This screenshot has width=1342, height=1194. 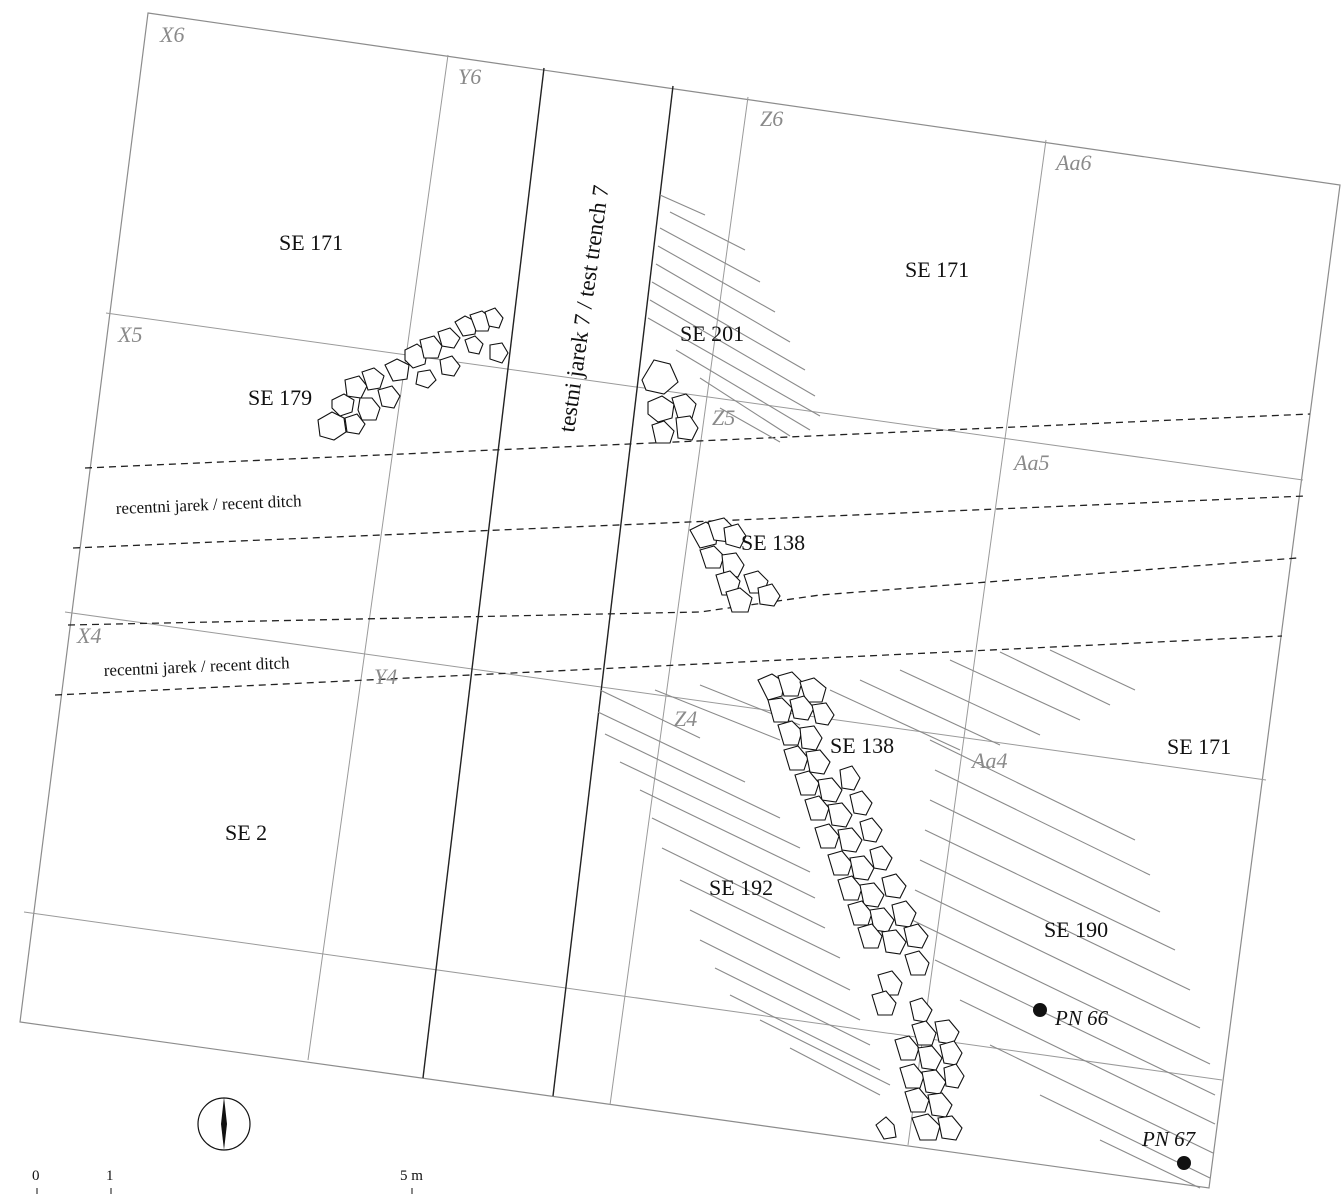 What do you see at coordinates (1199, 746) in the screenshot?
I see `feature-label-se171-east: SE 171` at bounding box center [1199, 746].